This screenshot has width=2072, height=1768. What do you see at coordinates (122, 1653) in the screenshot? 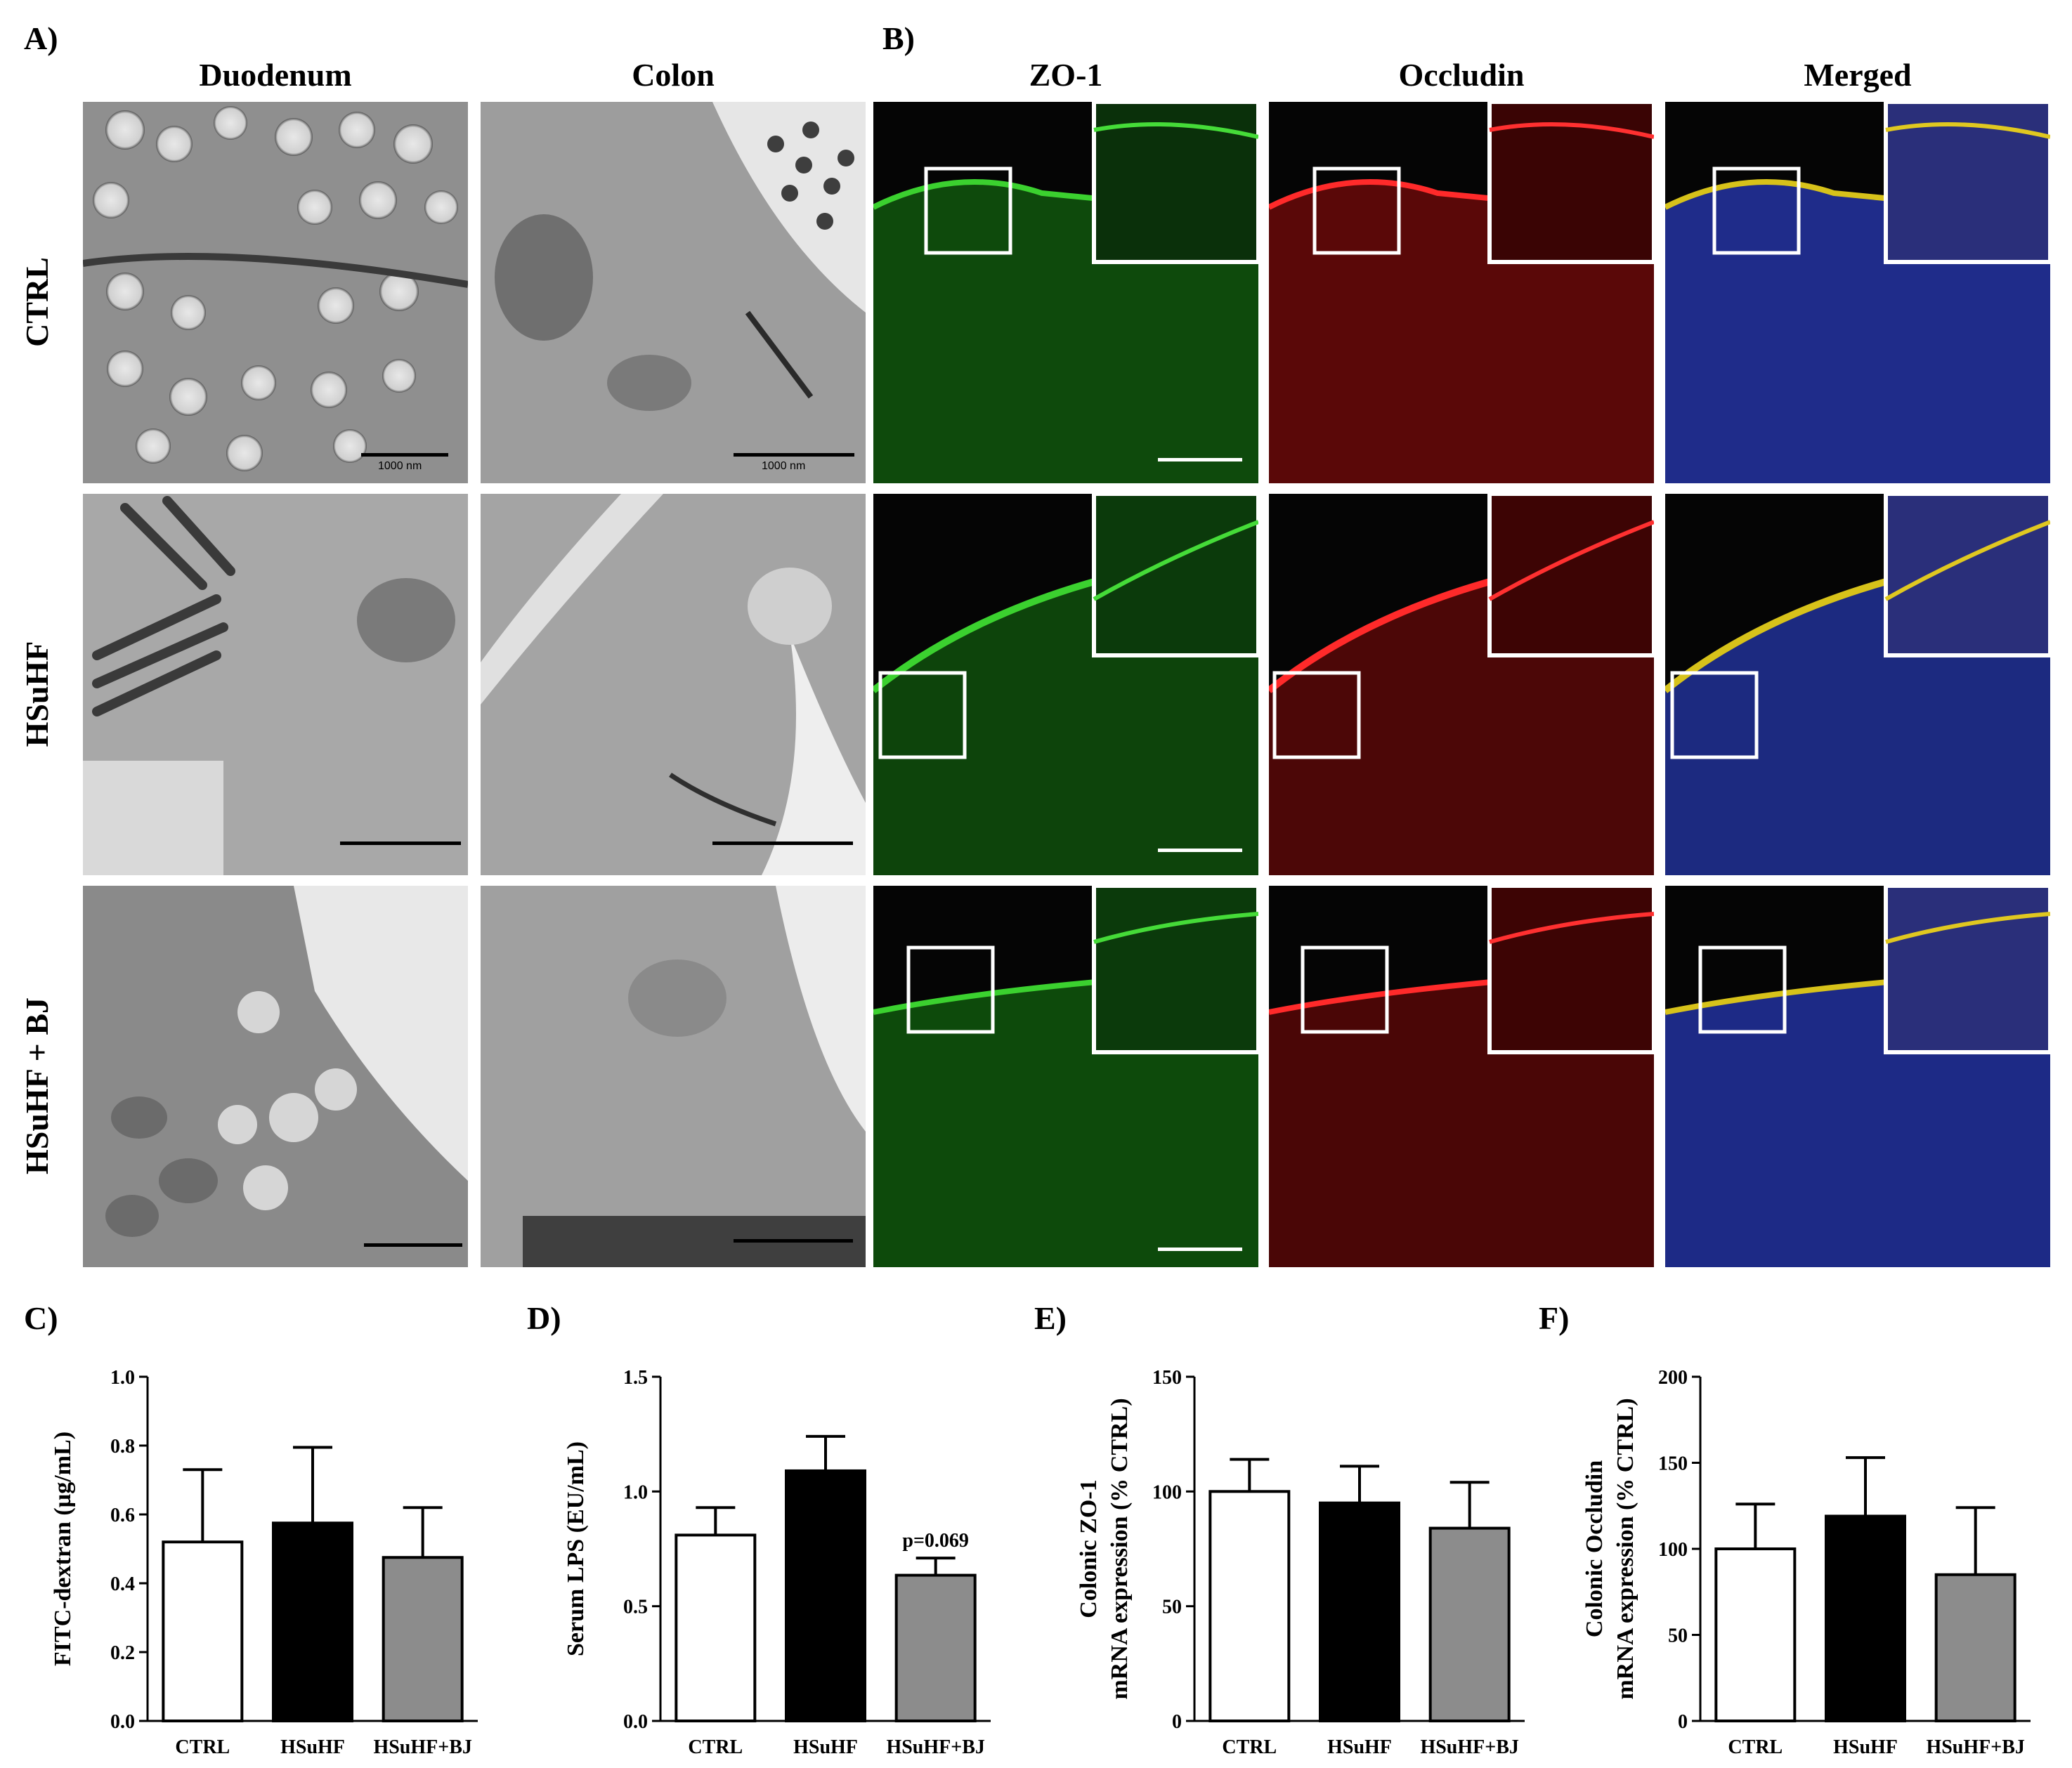
I see `y-tick-label: 0.2` at bounding box center [122, 1653].